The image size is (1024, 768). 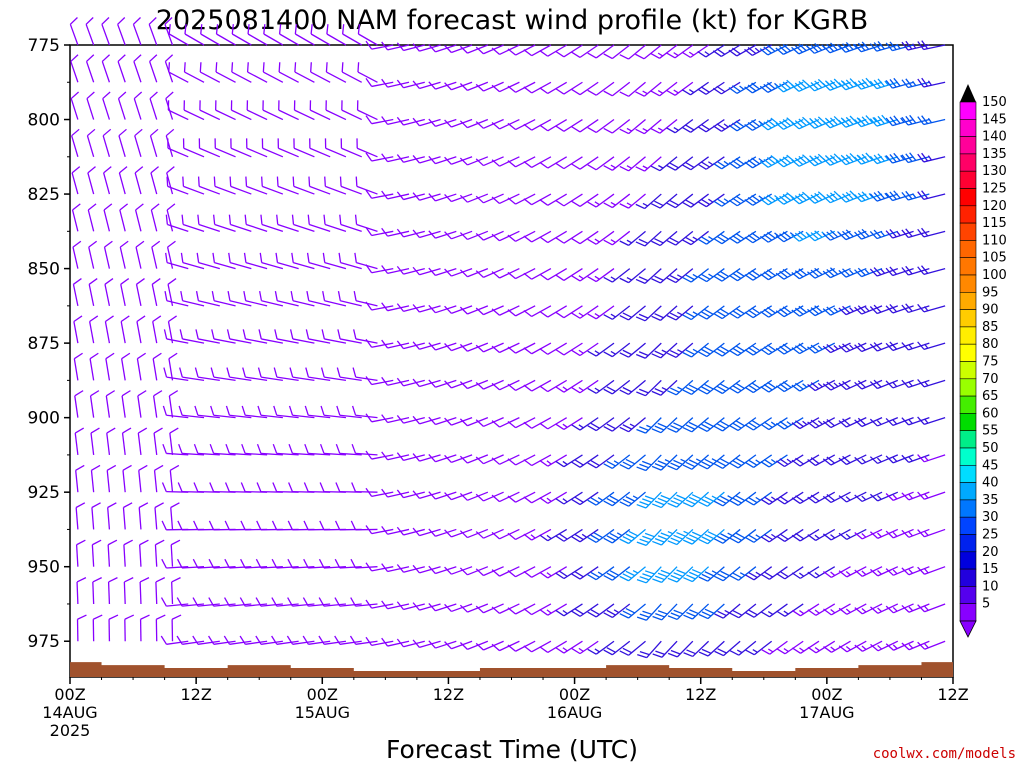 I want to click on y-tick-label: 950, so click(x=44, y=568).